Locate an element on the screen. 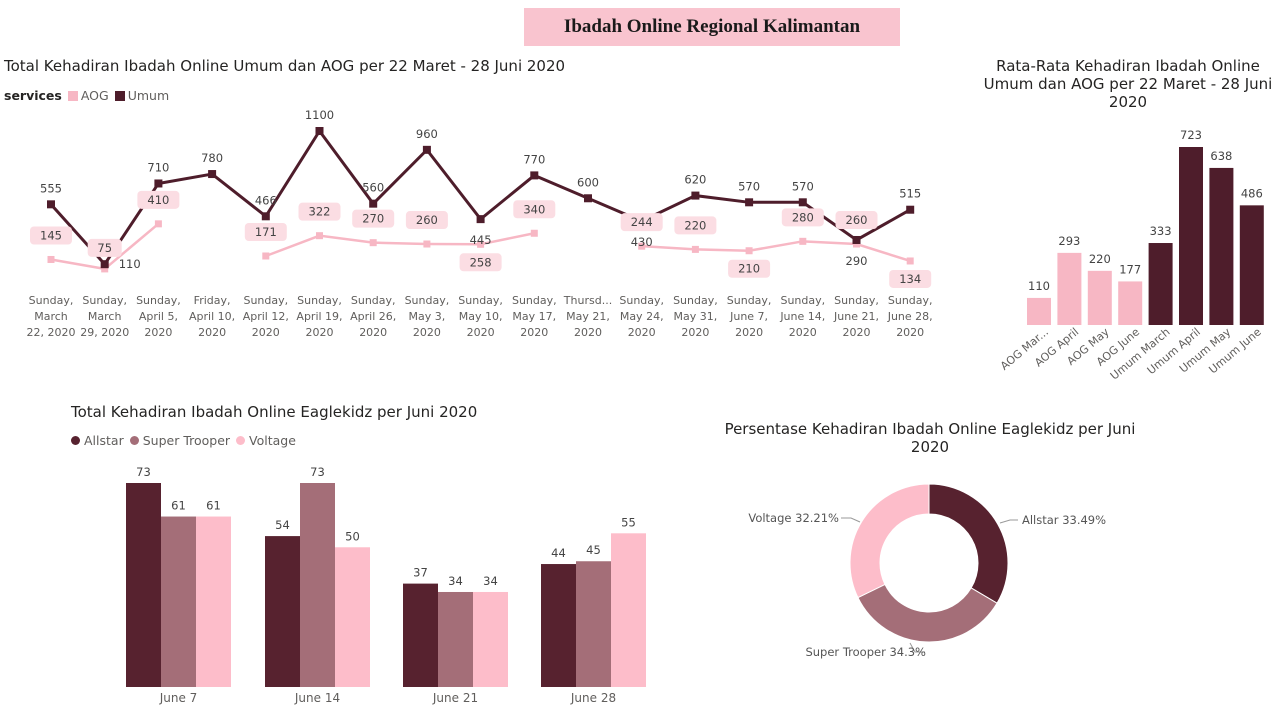  legend-item-umum: Umum is located at coordinates (141, 95).